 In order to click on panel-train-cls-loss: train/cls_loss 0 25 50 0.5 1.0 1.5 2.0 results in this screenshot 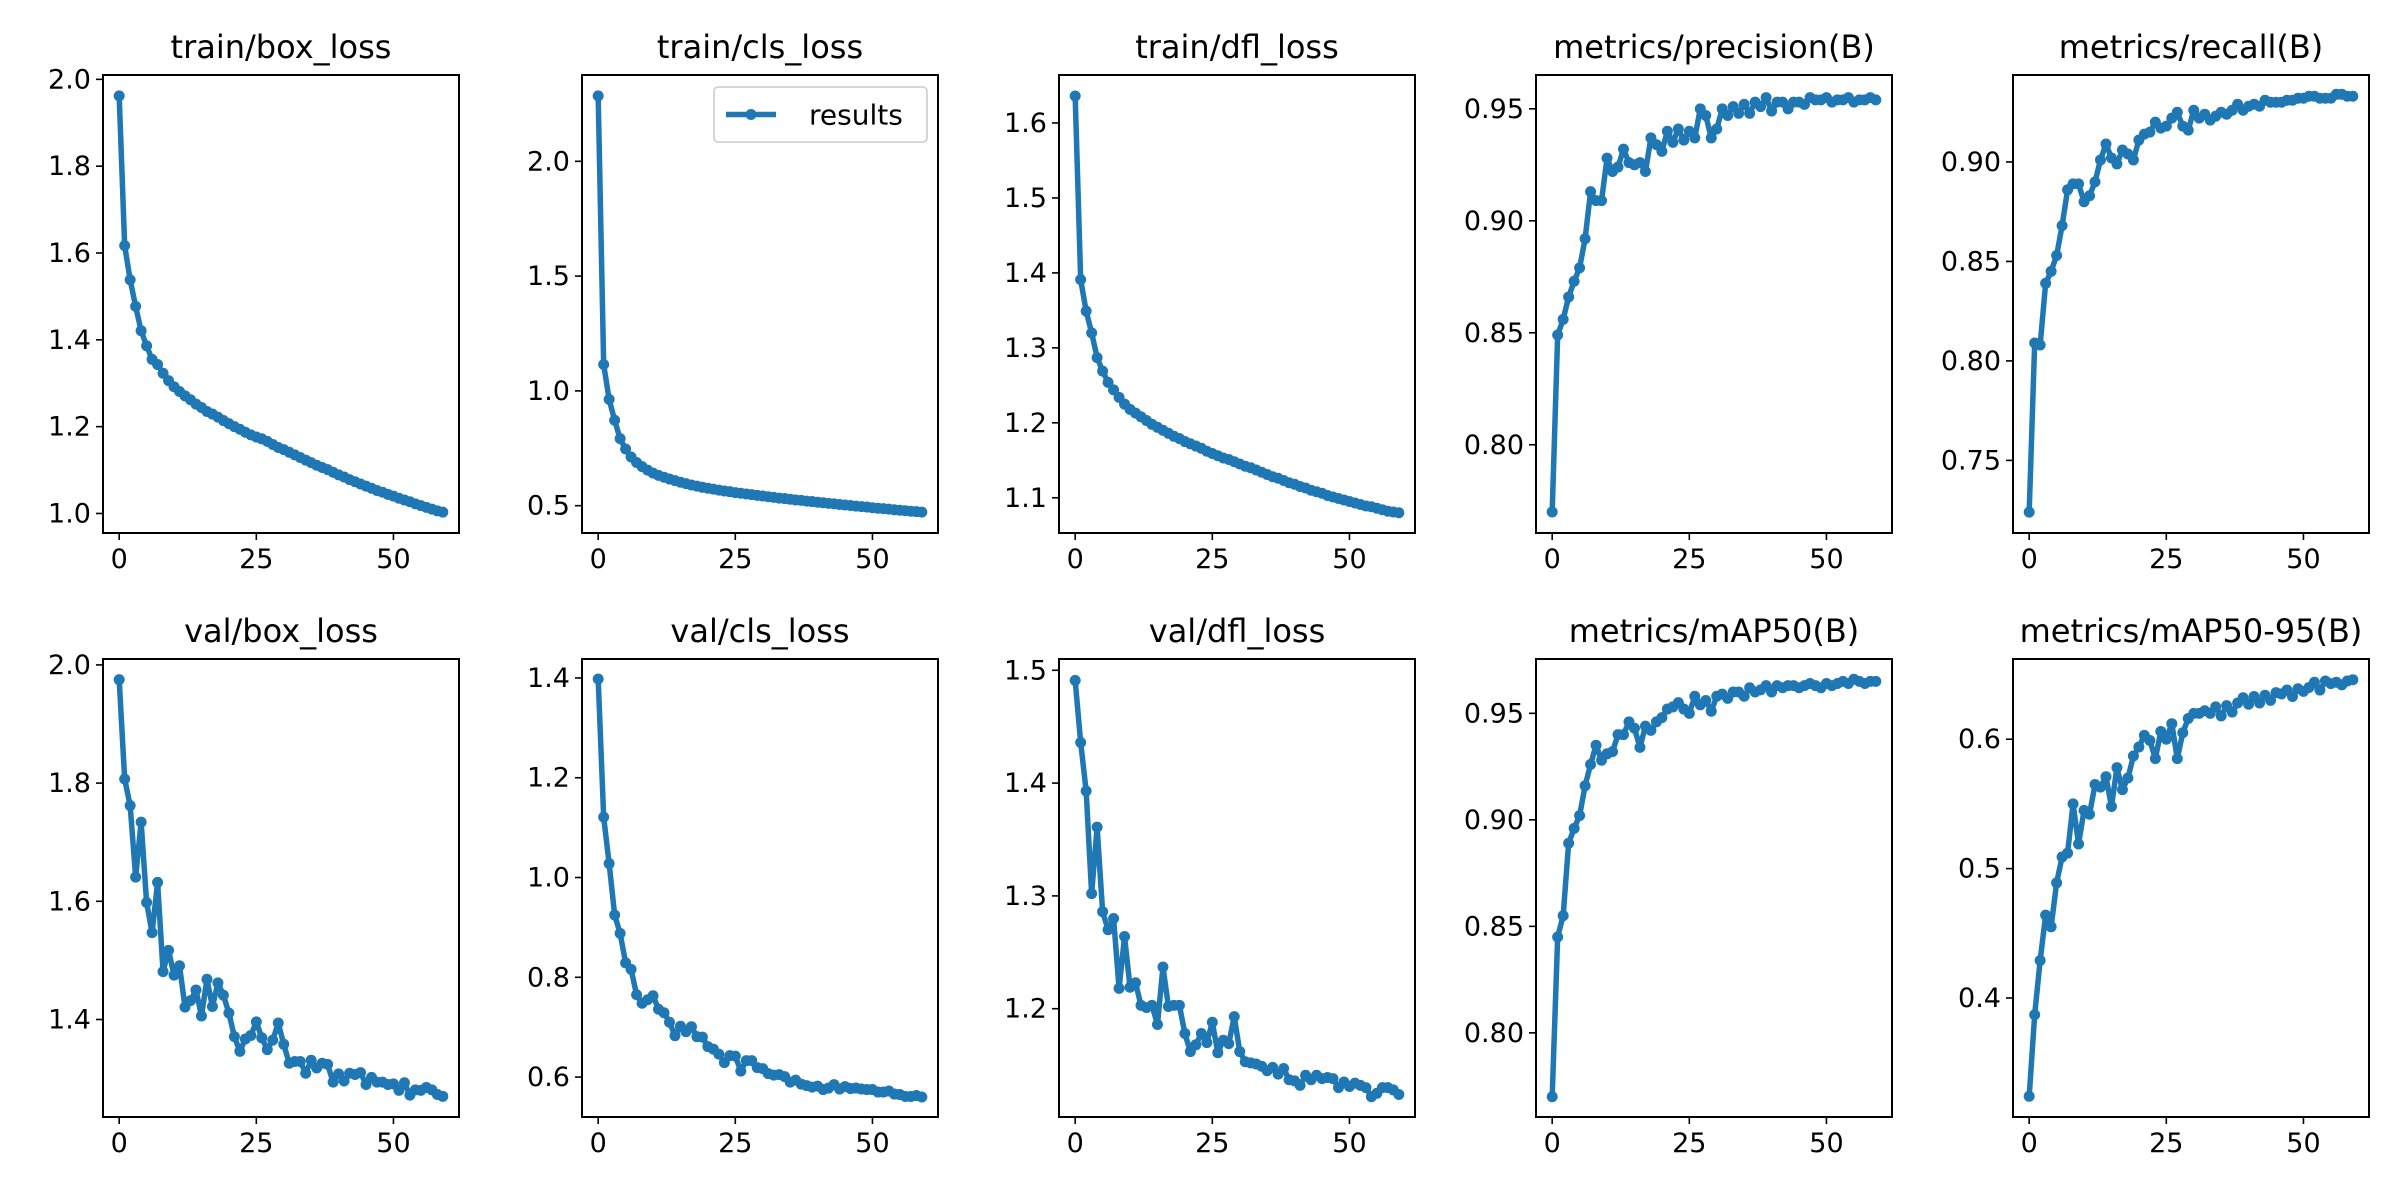, I will do `click(733, 301)`.